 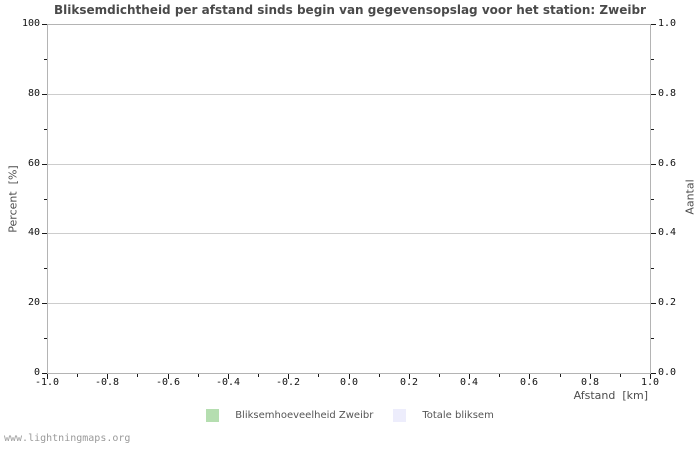 I want to click on x-tick-label: 1.0, so click(x=650, y=382).